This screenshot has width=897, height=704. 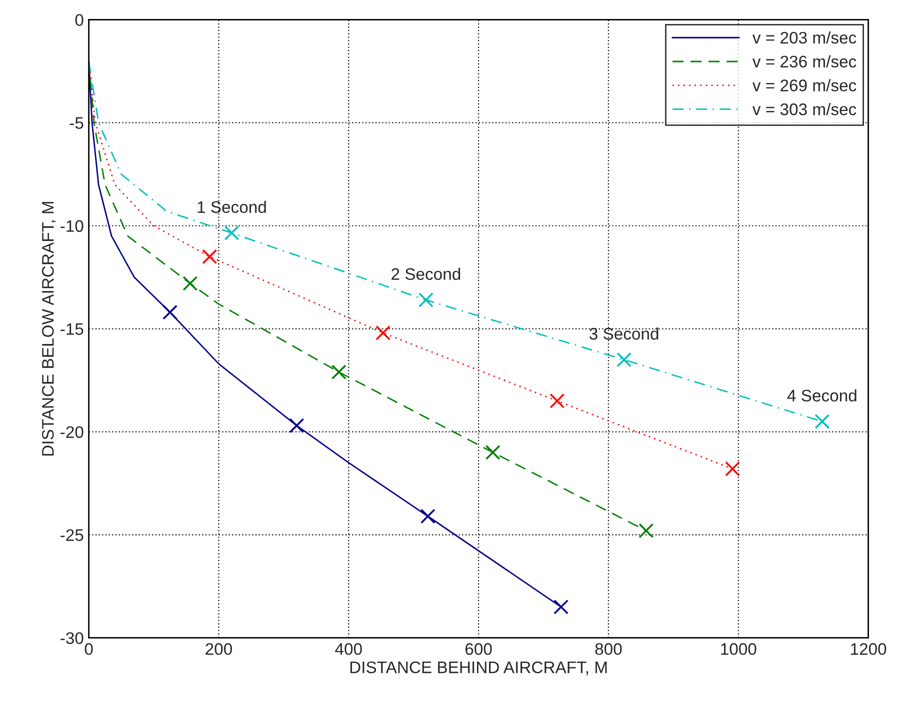 I want to click on x-tick-label: 800, so click(x=608, y=649).